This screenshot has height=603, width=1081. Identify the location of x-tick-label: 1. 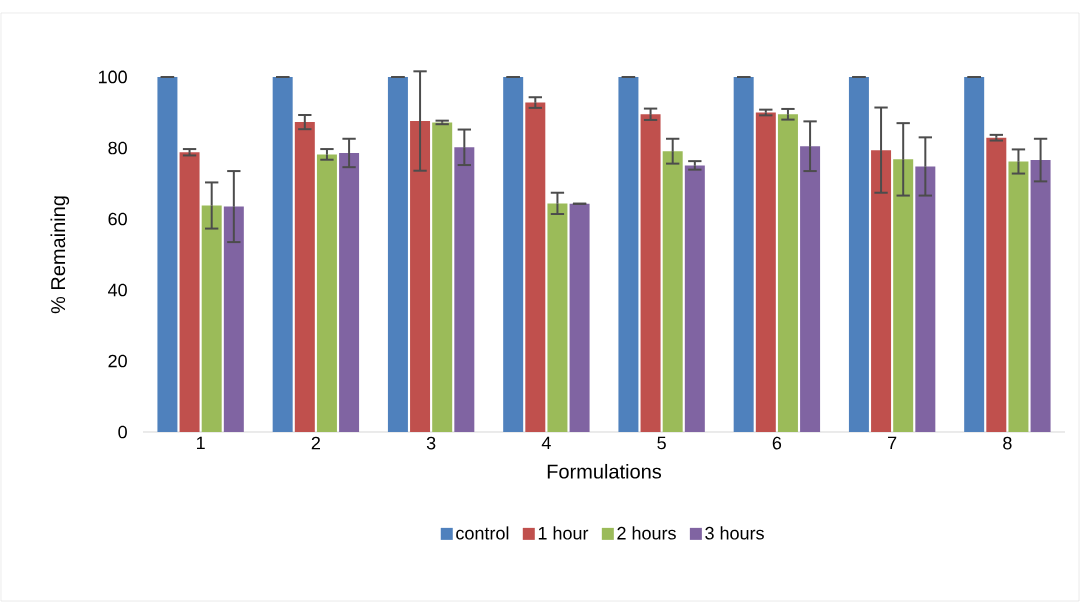
(201, 443).